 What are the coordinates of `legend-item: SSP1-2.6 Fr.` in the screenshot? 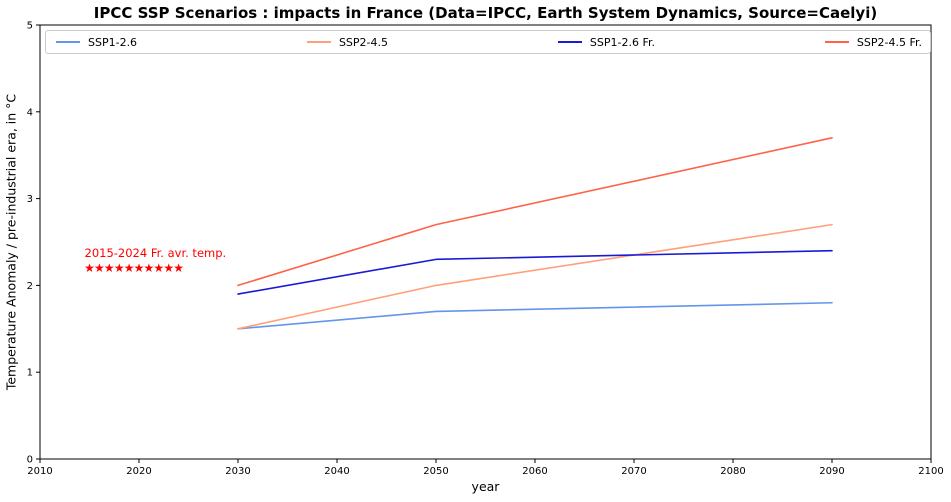 It's located at (606, 42).